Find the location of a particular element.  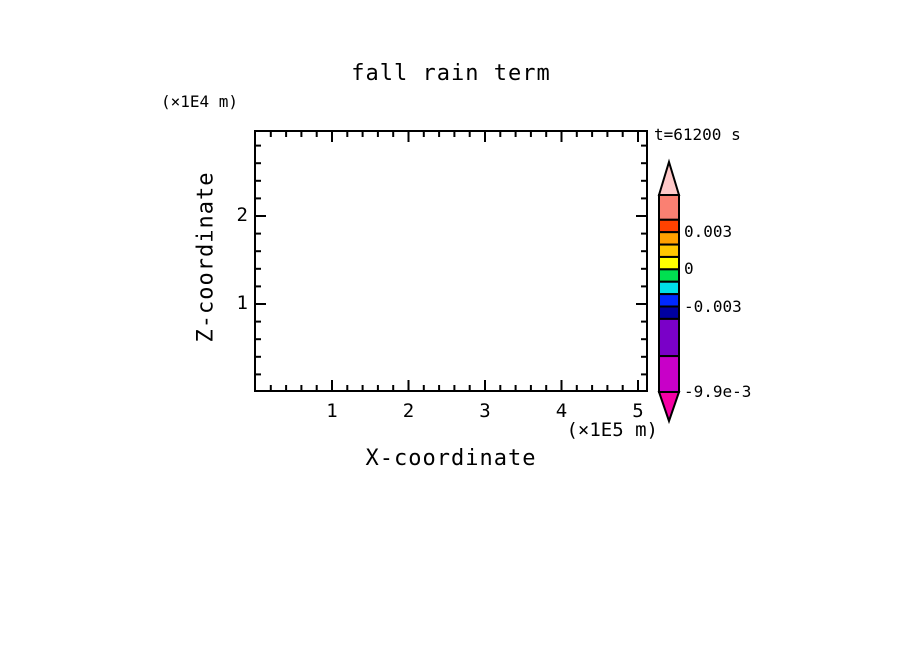

colorbar is located at coordinates (669, 291).